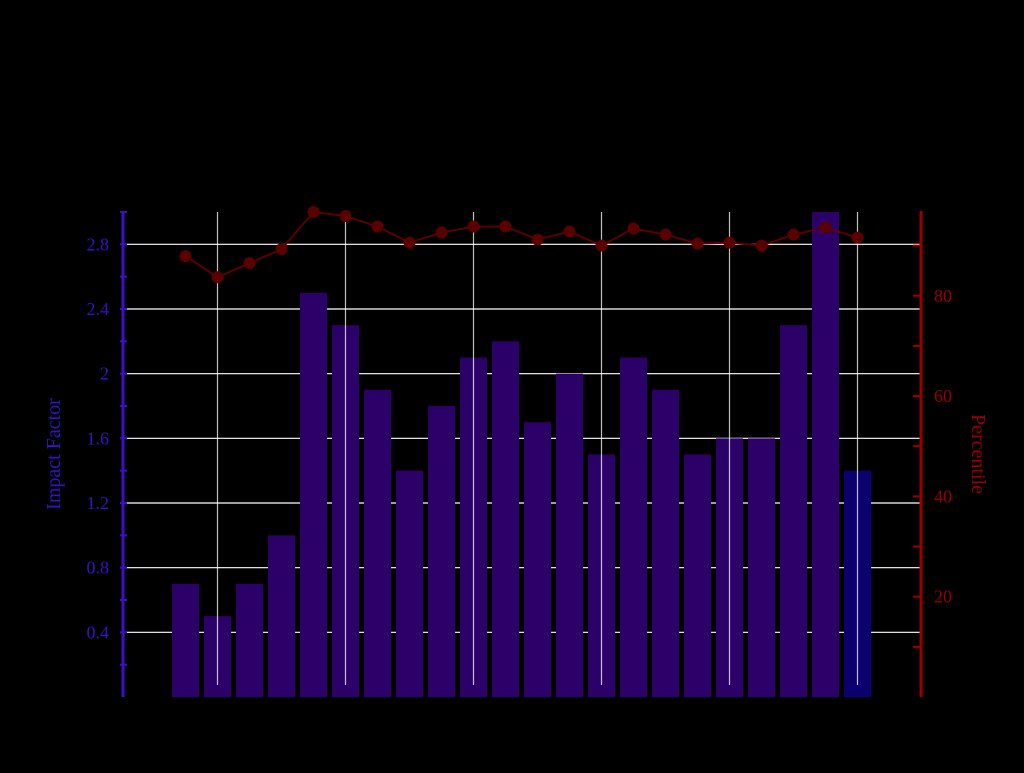  Describe the element at coordinates (98, 503) in the screenshot. I see `y-axis-left-tick-label: 1.2` at that location.